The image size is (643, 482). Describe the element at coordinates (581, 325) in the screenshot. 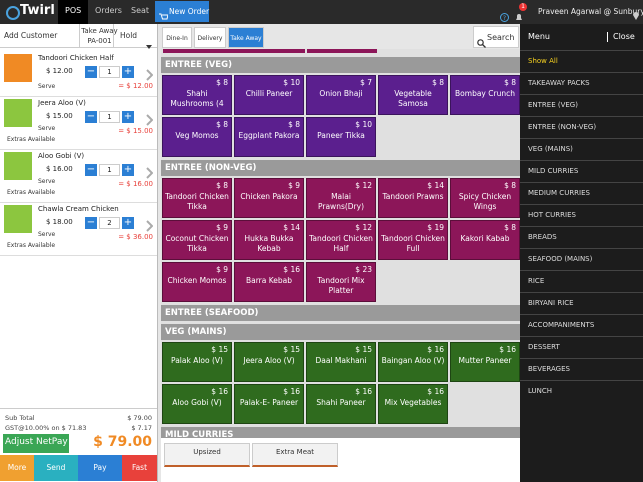

I see `menu-item: ACCOMPANIMENTS` at that location.